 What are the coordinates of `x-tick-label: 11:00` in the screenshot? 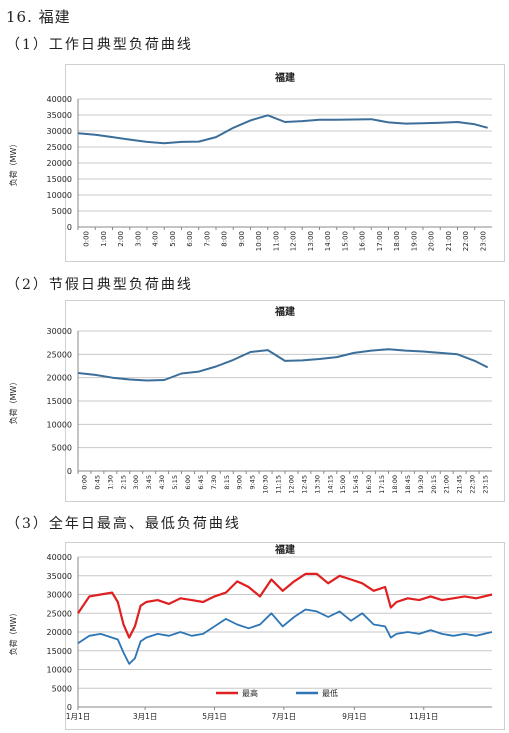 It's located at (276, 241).